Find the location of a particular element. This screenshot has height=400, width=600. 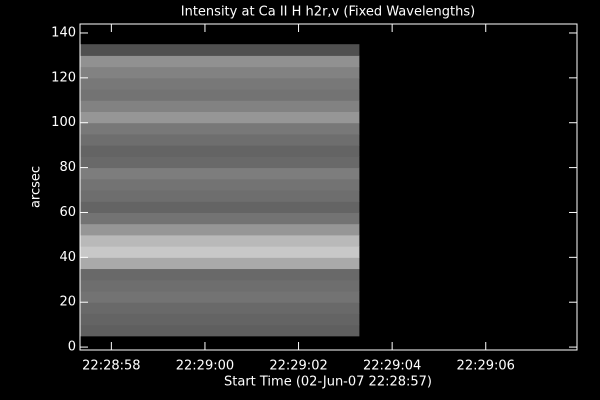

y-tick-label: 80 is located at coordinates (67, 167).